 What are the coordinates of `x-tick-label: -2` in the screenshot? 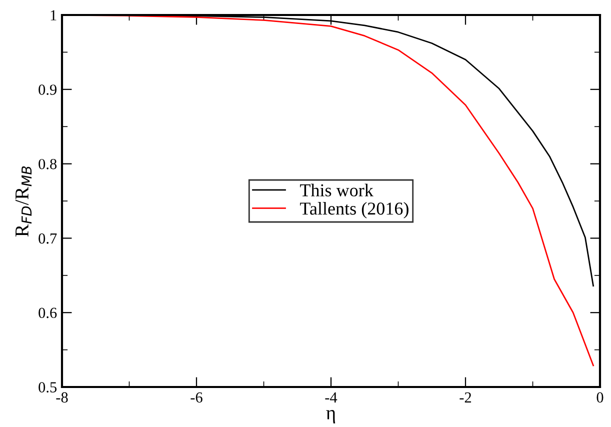 It's located at (466, 397).